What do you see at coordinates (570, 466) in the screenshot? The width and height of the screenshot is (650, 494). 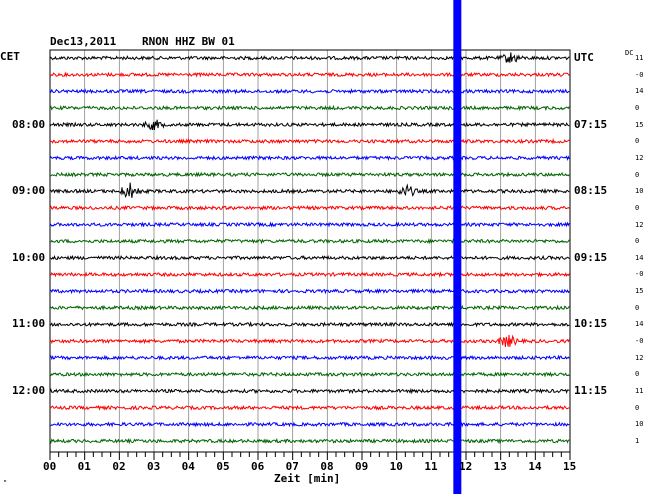 I see `x-tick-label: 15` at bounding box center [570, 466].